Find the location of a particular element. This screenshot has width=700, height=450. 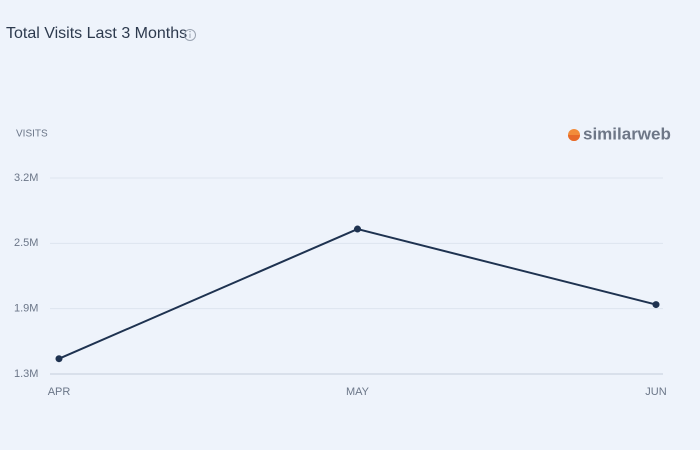

y-tick-label: 1.3M is located at coordinates (26, 374).